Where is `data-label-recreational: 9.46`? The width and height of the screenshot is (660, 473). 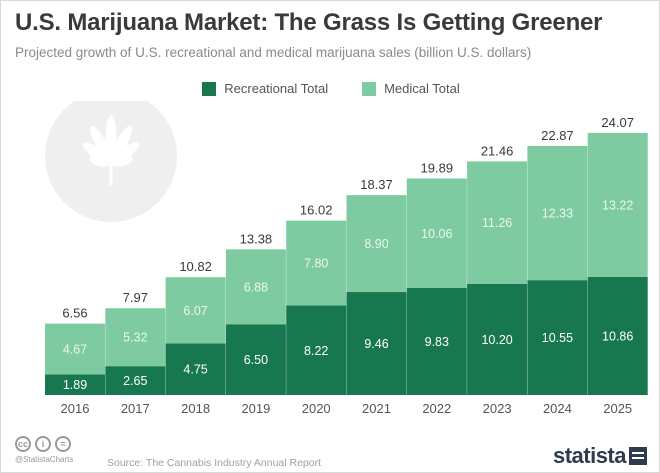
data-label-recreational: 9.46 is located at coordinates (376, 344).